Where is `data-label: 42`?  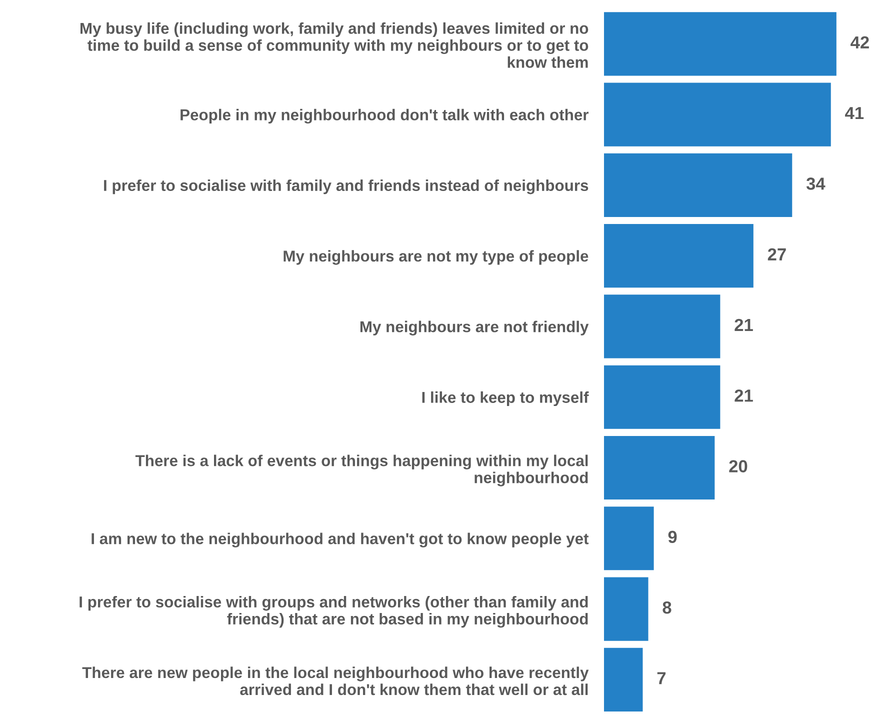
data-label: 42 is located at coordinates (859, 42).